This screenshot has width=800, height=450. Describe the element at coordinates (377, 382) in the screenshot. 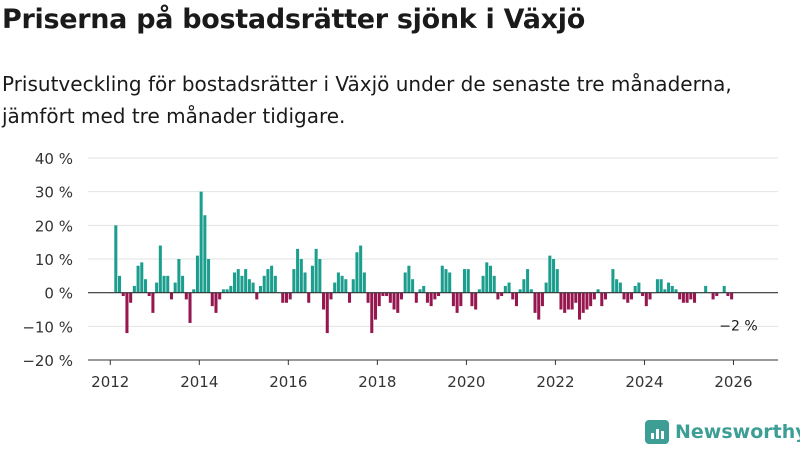

I see `x-tick-label: 2018` at that location.